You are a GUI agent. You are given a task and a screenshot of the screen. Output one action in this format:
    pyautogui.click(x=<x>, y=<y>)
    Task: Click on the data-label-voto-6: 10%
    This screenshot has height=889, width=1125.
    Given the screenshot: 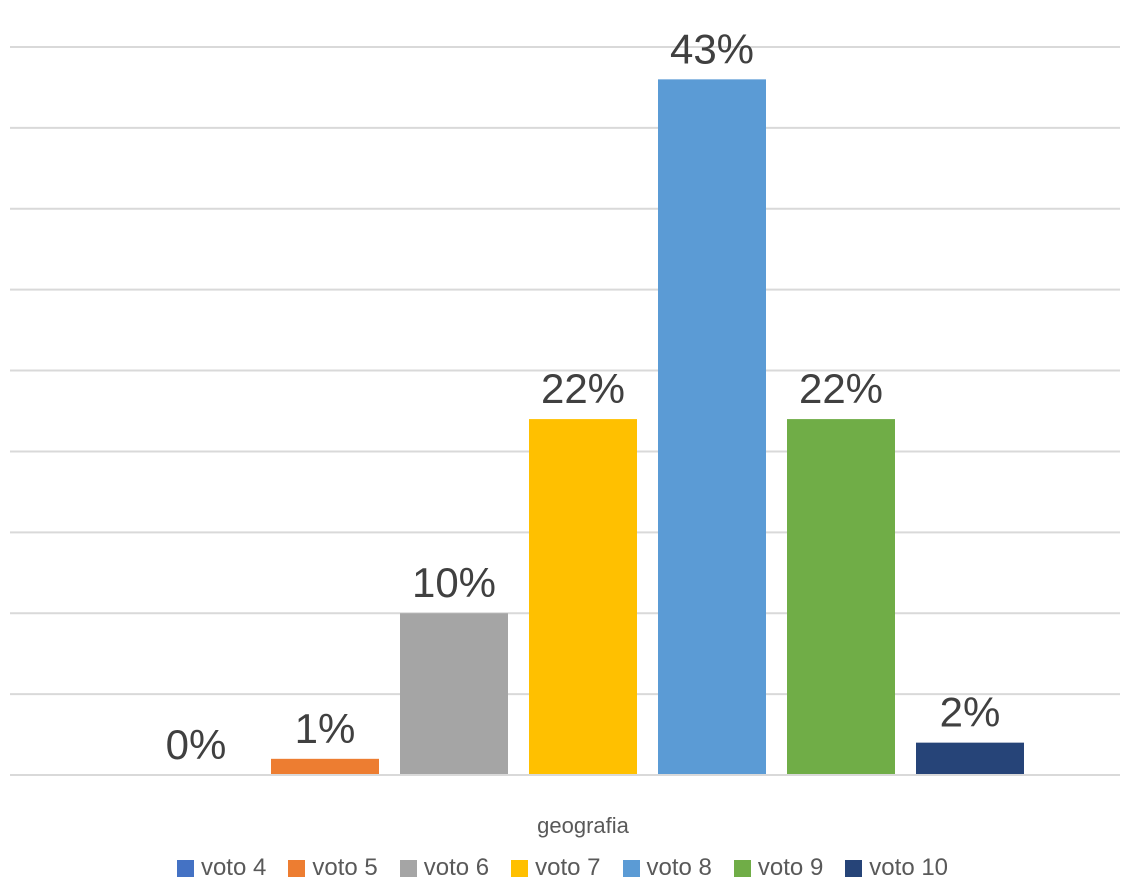 What is the action you would take?
    pyautogui.click(x=454, y=582)
    